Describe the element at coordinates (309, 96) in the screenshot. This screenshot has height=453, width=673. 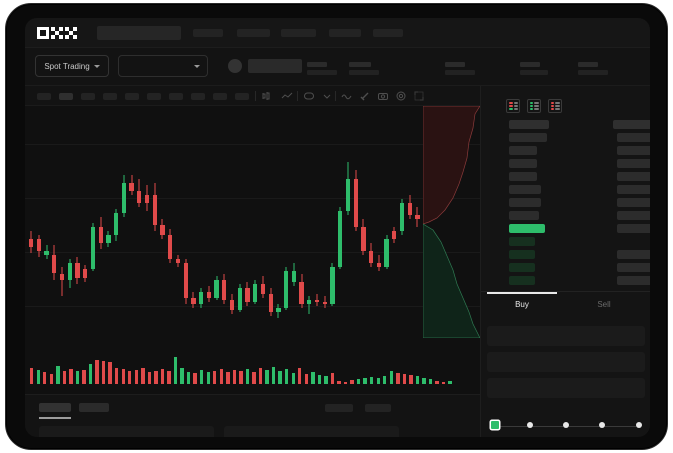
I see `indicators-icon` at that location.